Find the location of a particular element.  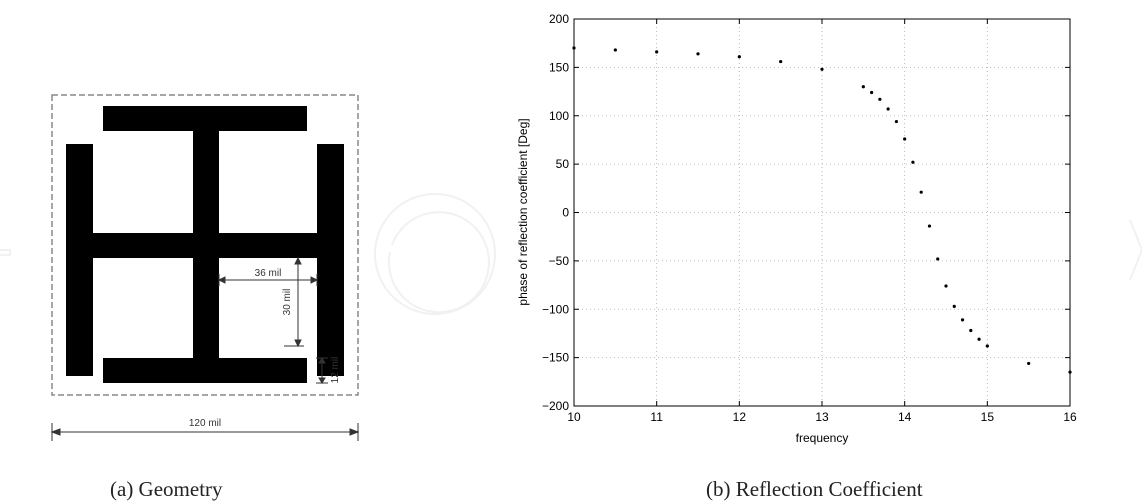

x-tick-label: 15 is located at coordinates (988, 417).